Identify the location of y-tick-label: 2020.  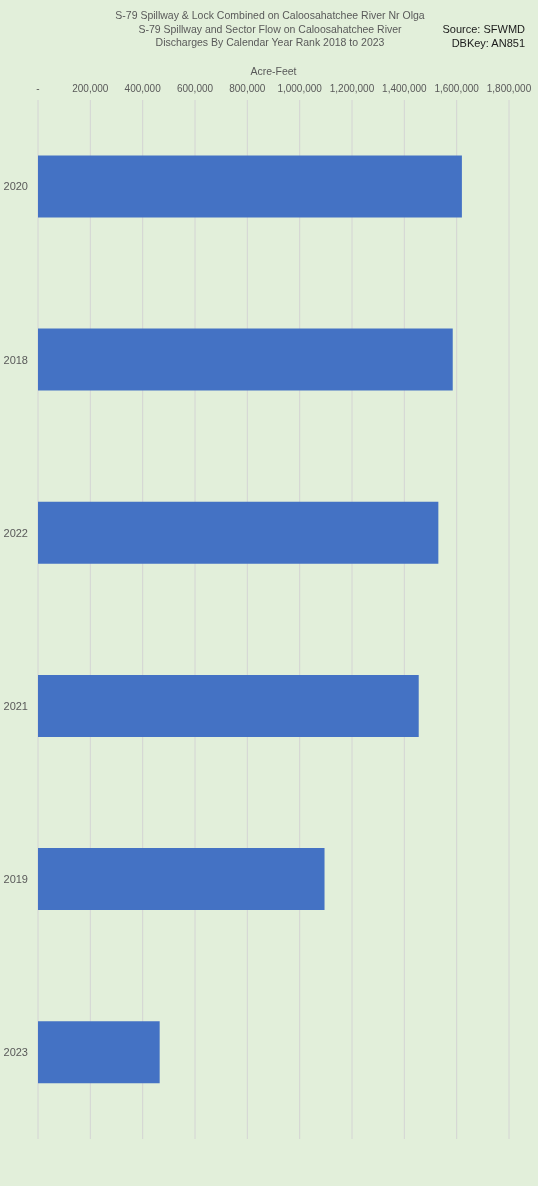
(15, 186).